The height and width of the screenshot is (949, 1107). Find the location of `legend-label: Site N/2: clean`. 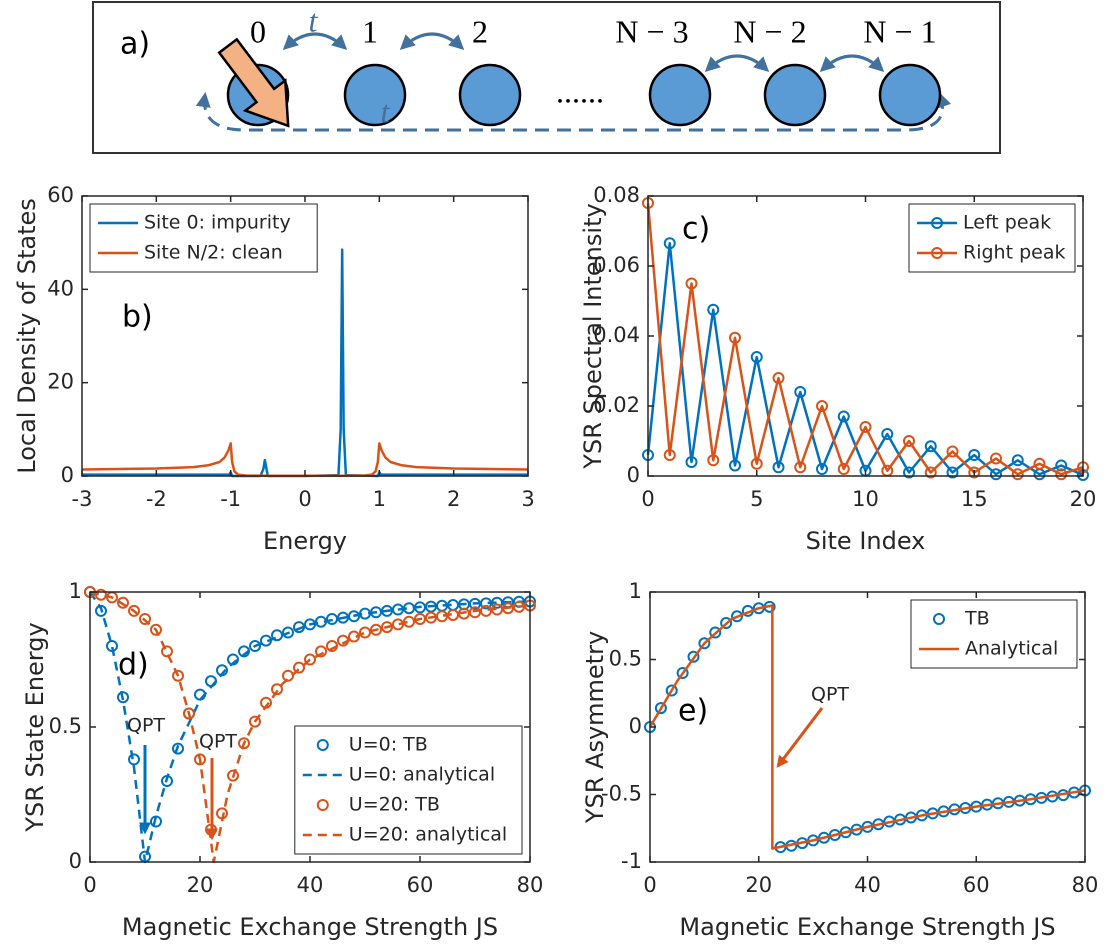

legend-label: Site N/2: clean is located at coordinates (213, 253).